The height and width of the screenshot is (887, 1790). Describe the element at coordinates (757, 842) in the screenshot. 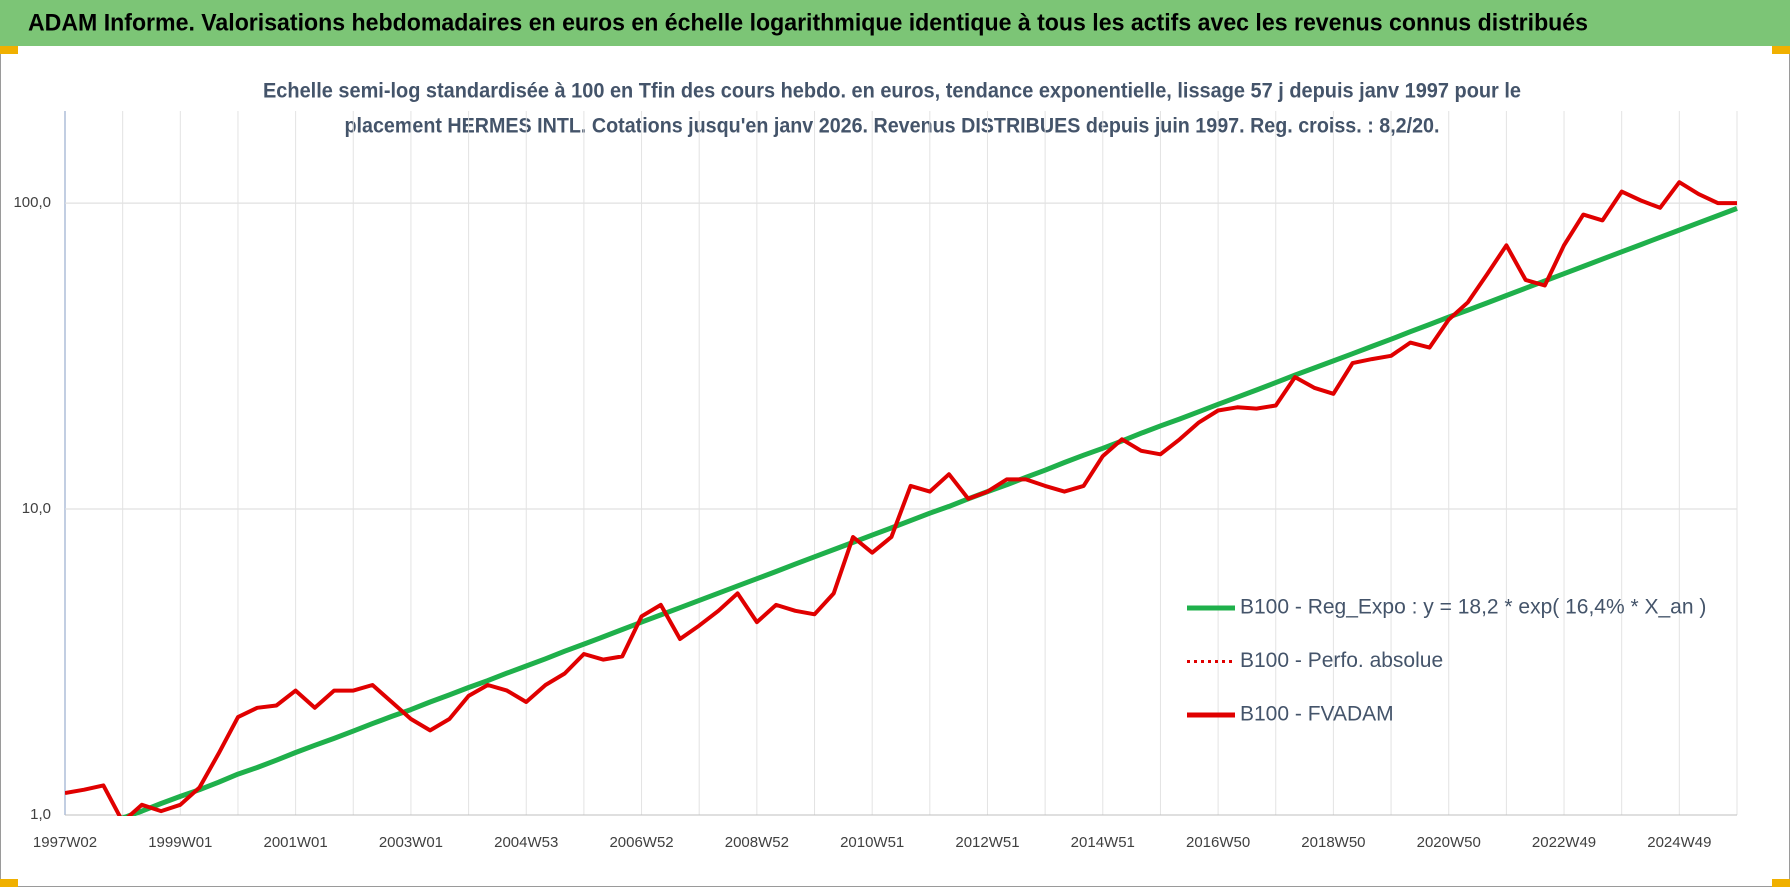

I see `x-tick-label: 2008W52` at that location.